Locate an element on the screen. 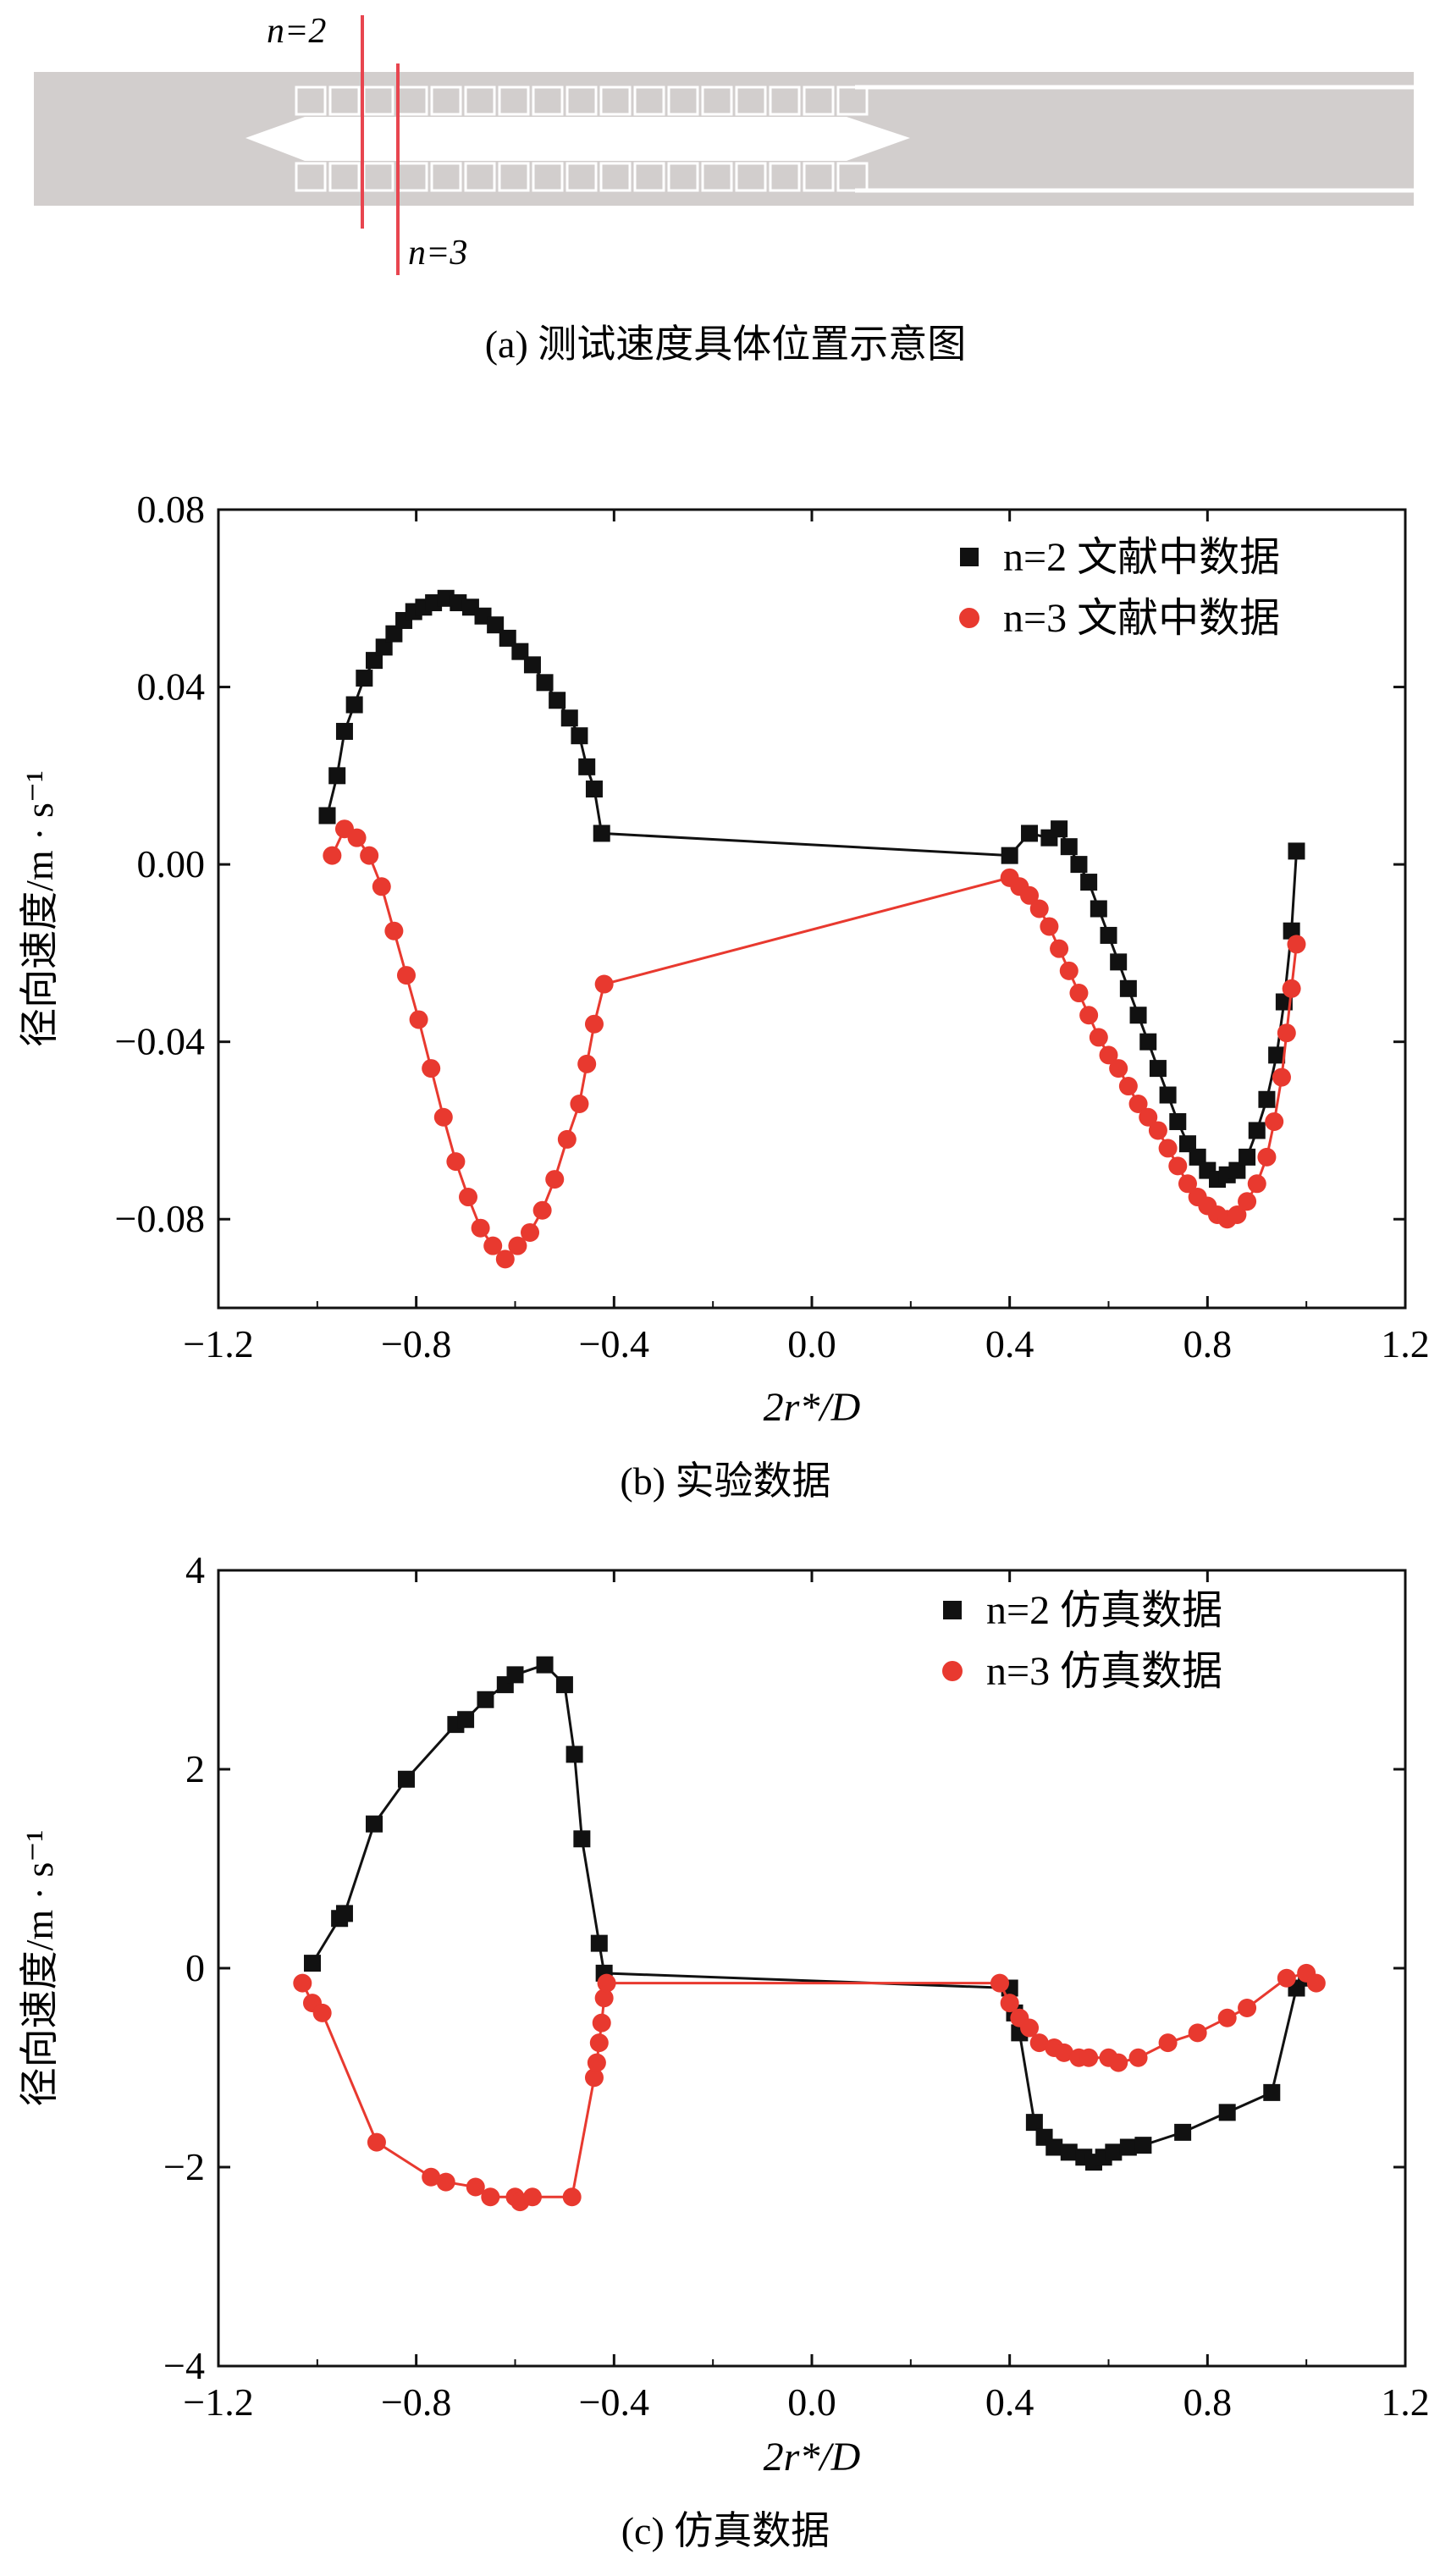 The width and height of the screenshot is (1451, 2576). label-n3: n=3 is located at coordinates (438, 254).